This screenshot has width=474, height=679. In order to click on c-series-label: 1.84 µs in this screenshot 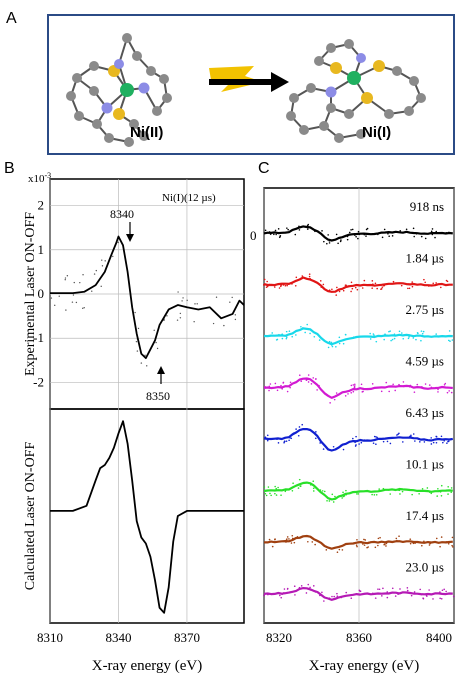, I will do `click(424, 258)`.